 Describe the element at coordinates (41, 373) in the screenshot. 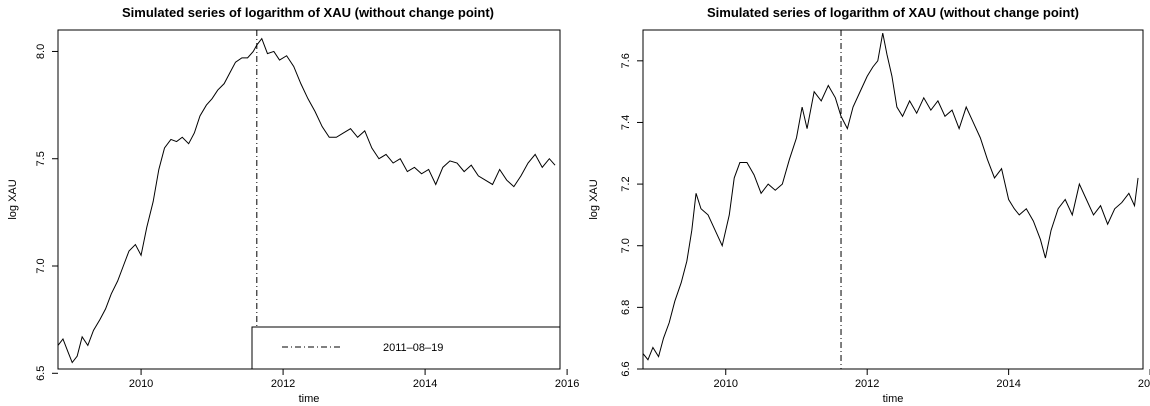

I see `y-tick-label: 6.5` at that location.